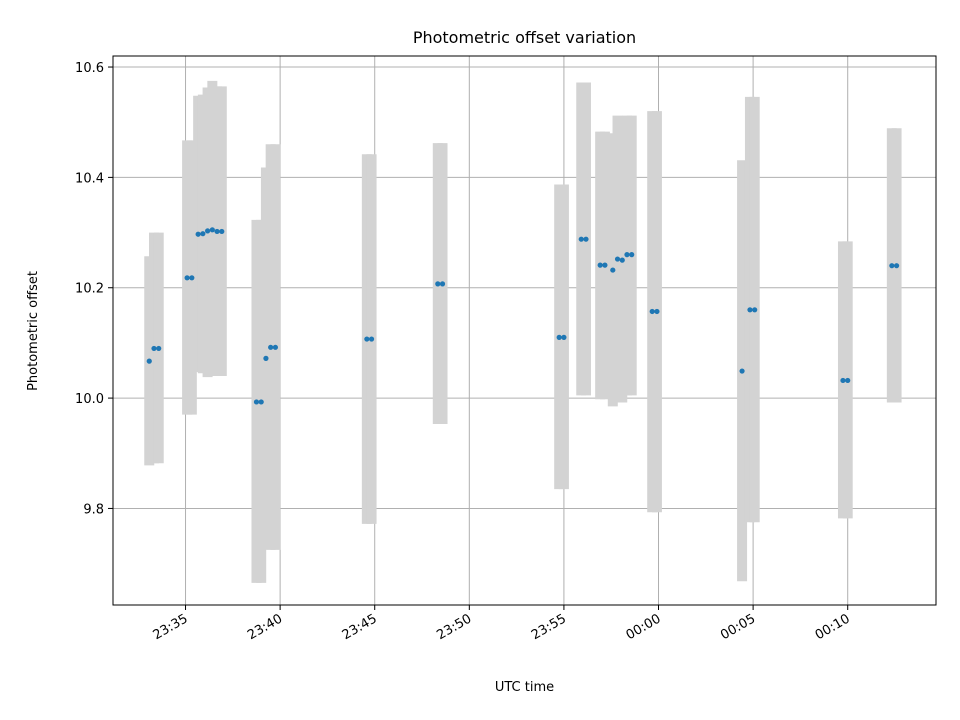 The width and height of the screenshot is (960, 720). What do you see at coordinates (549, 627) in the screenshot?
I see `x-tick-label: 23:55` at bounding box center [549, 627].